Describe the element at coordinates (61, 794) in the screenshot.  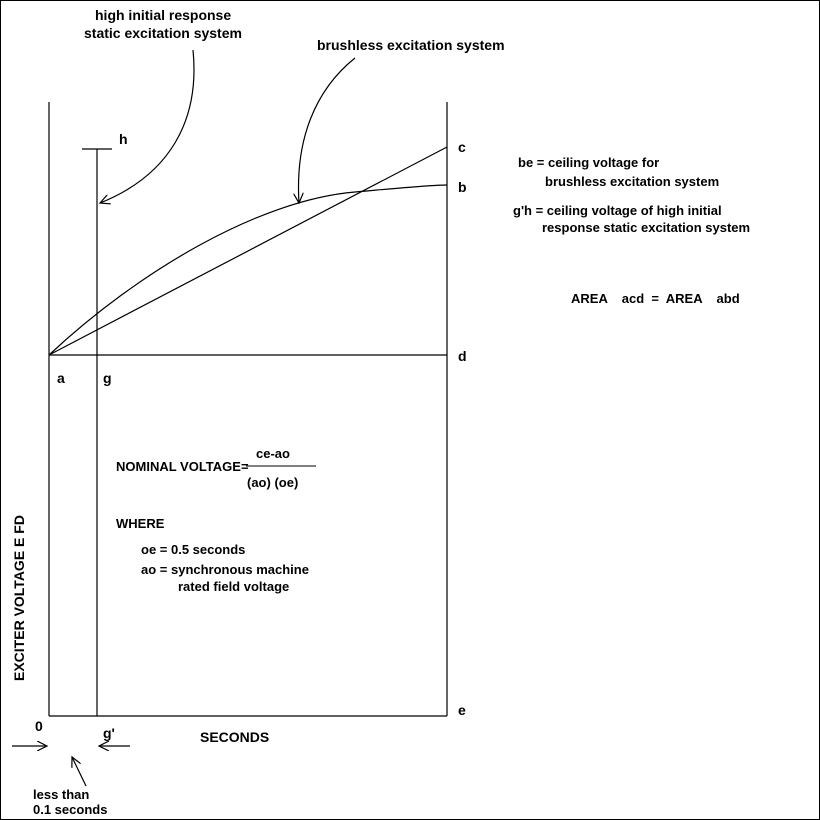
I see `interval-note-line1: less than` at that location.